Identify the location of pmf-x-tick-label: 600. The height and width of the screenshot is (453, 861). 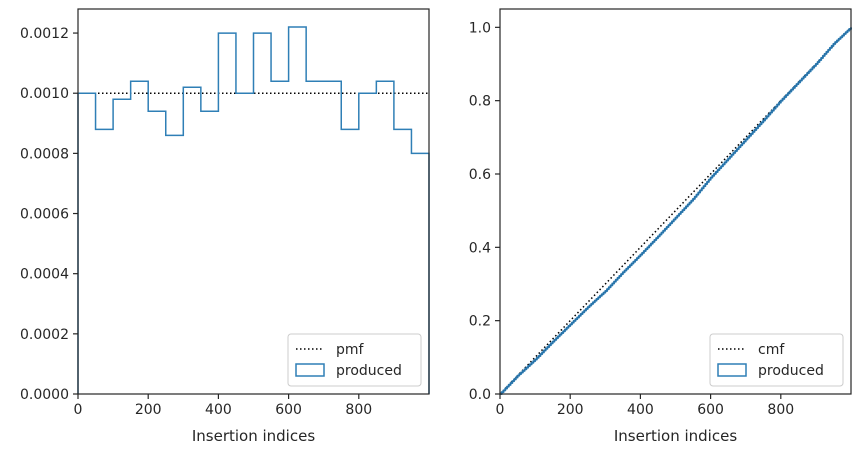
(288, 410).